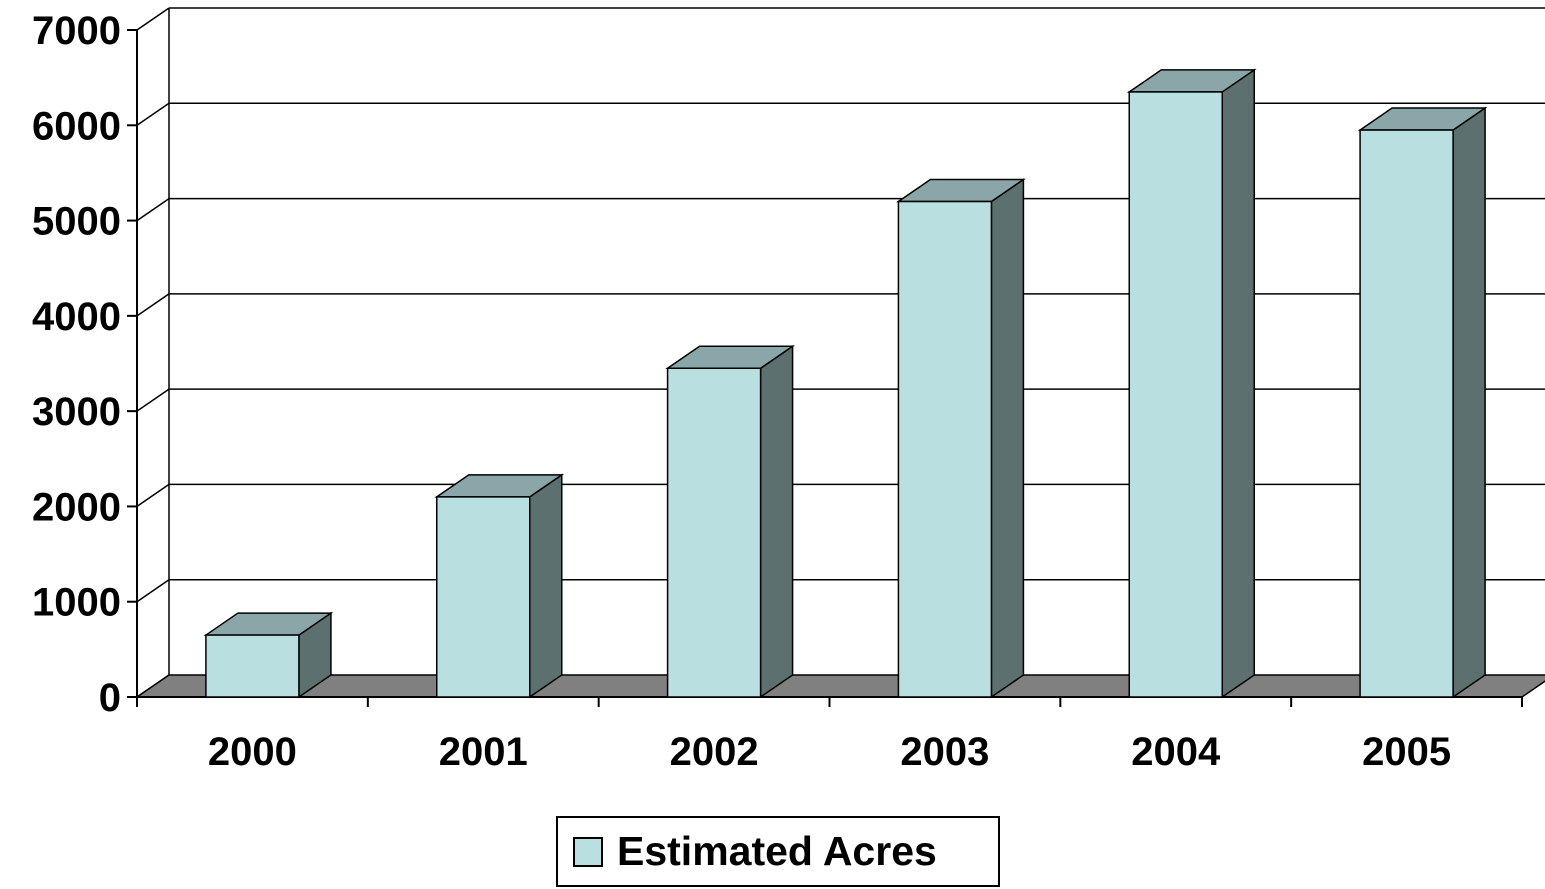 This screenshot has width=1545, height=889. Describe the element at coordinates (1406, 752) in the screenshot. I see `x-tick-label: 2005` at that location.